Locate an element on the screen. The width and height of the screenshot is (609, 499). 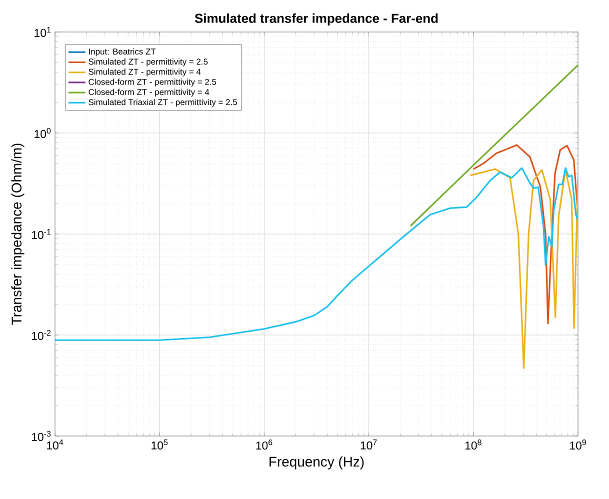
x-tick-label: 10$^{5}$ is located at coordinates (160, 445).